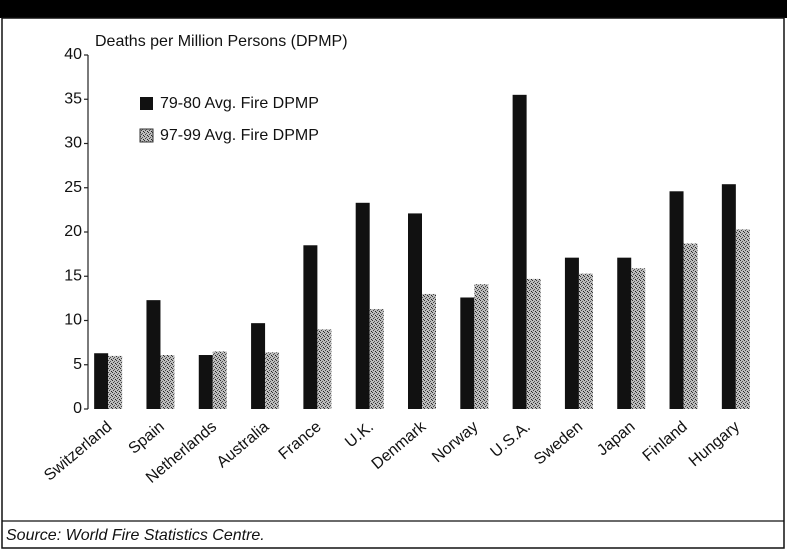 This screenshot has height=555, width=787. What do you see at coordinates (146, 437) in the screenshot?
I see `x-tick-label: Spain` at bounding box center [146, 437].